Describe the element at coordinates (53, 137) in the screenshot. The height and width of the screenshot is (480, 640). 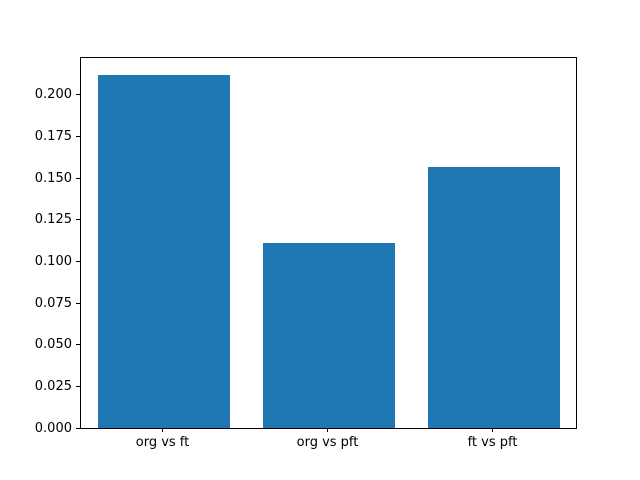
I see `y-tick-label: 0.175` at that location.